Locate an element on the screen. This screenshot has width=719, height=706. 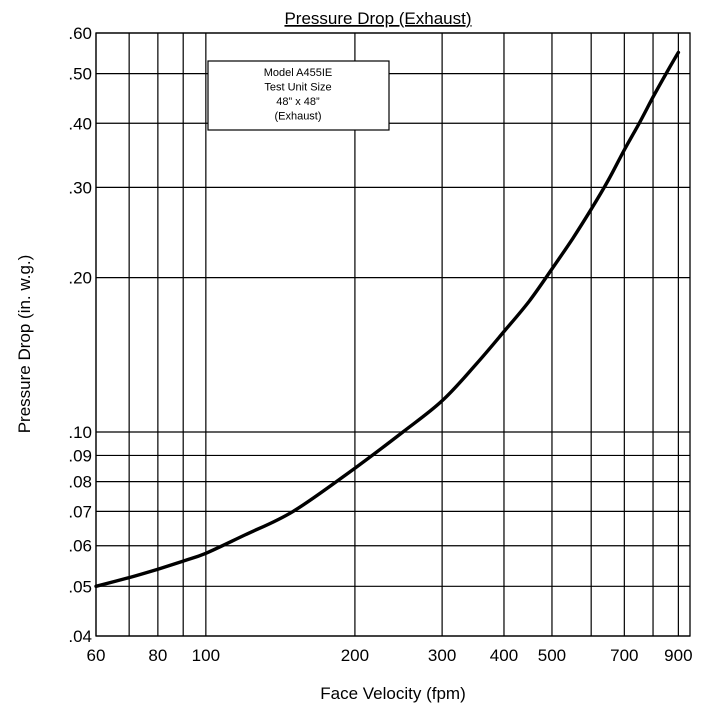
y-tick-label-0p09: .09 is located at coordinates (80, 455).